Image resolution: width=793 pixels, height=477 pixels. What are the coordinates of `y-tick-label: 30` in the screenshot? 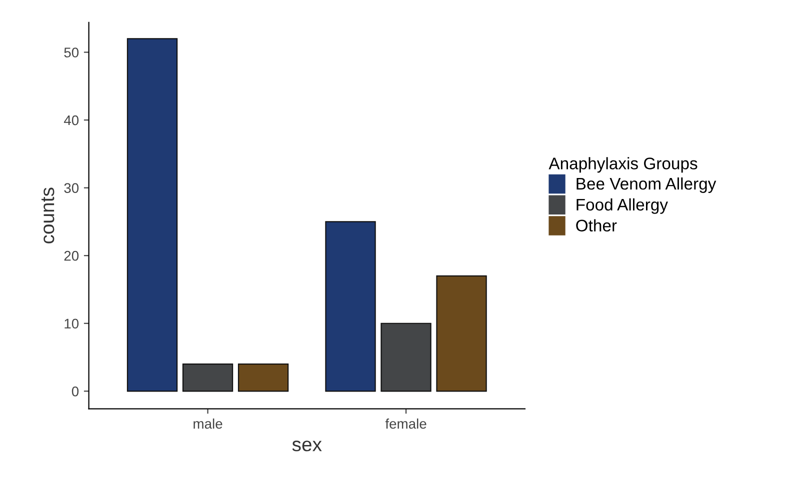 It's located at (71, 188).